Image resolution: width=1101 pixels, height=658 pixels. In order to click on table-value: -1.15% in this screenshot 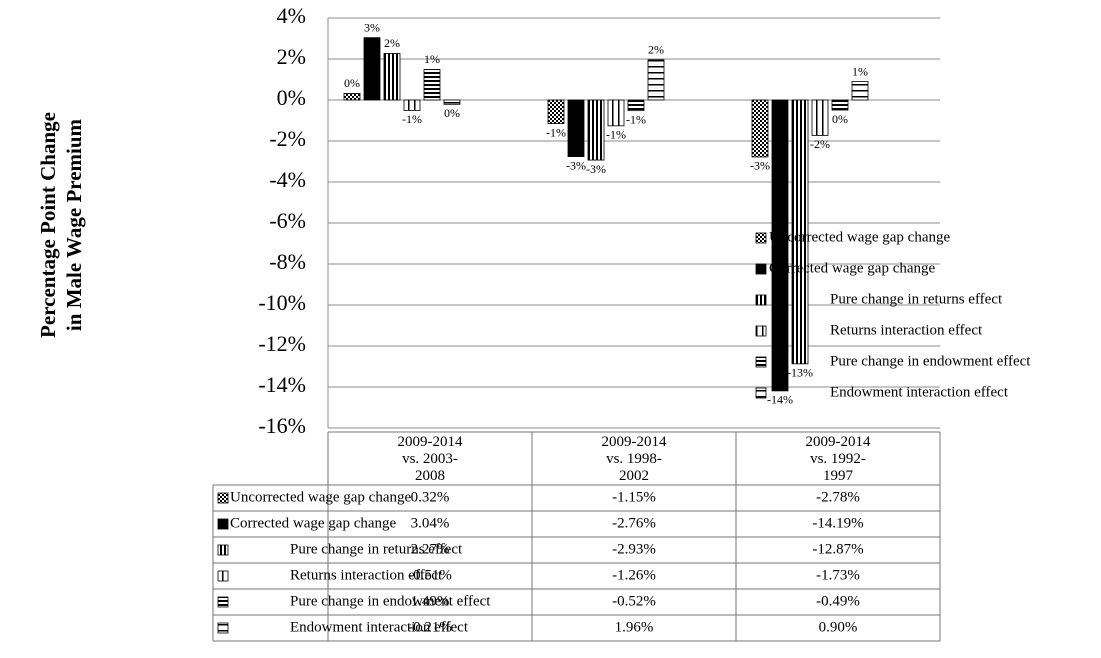, I will do `click(634, 497)`.